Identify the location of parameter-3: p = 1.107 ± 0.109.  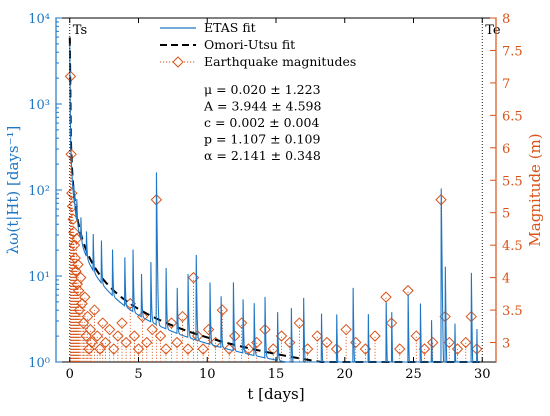
(262, 139).